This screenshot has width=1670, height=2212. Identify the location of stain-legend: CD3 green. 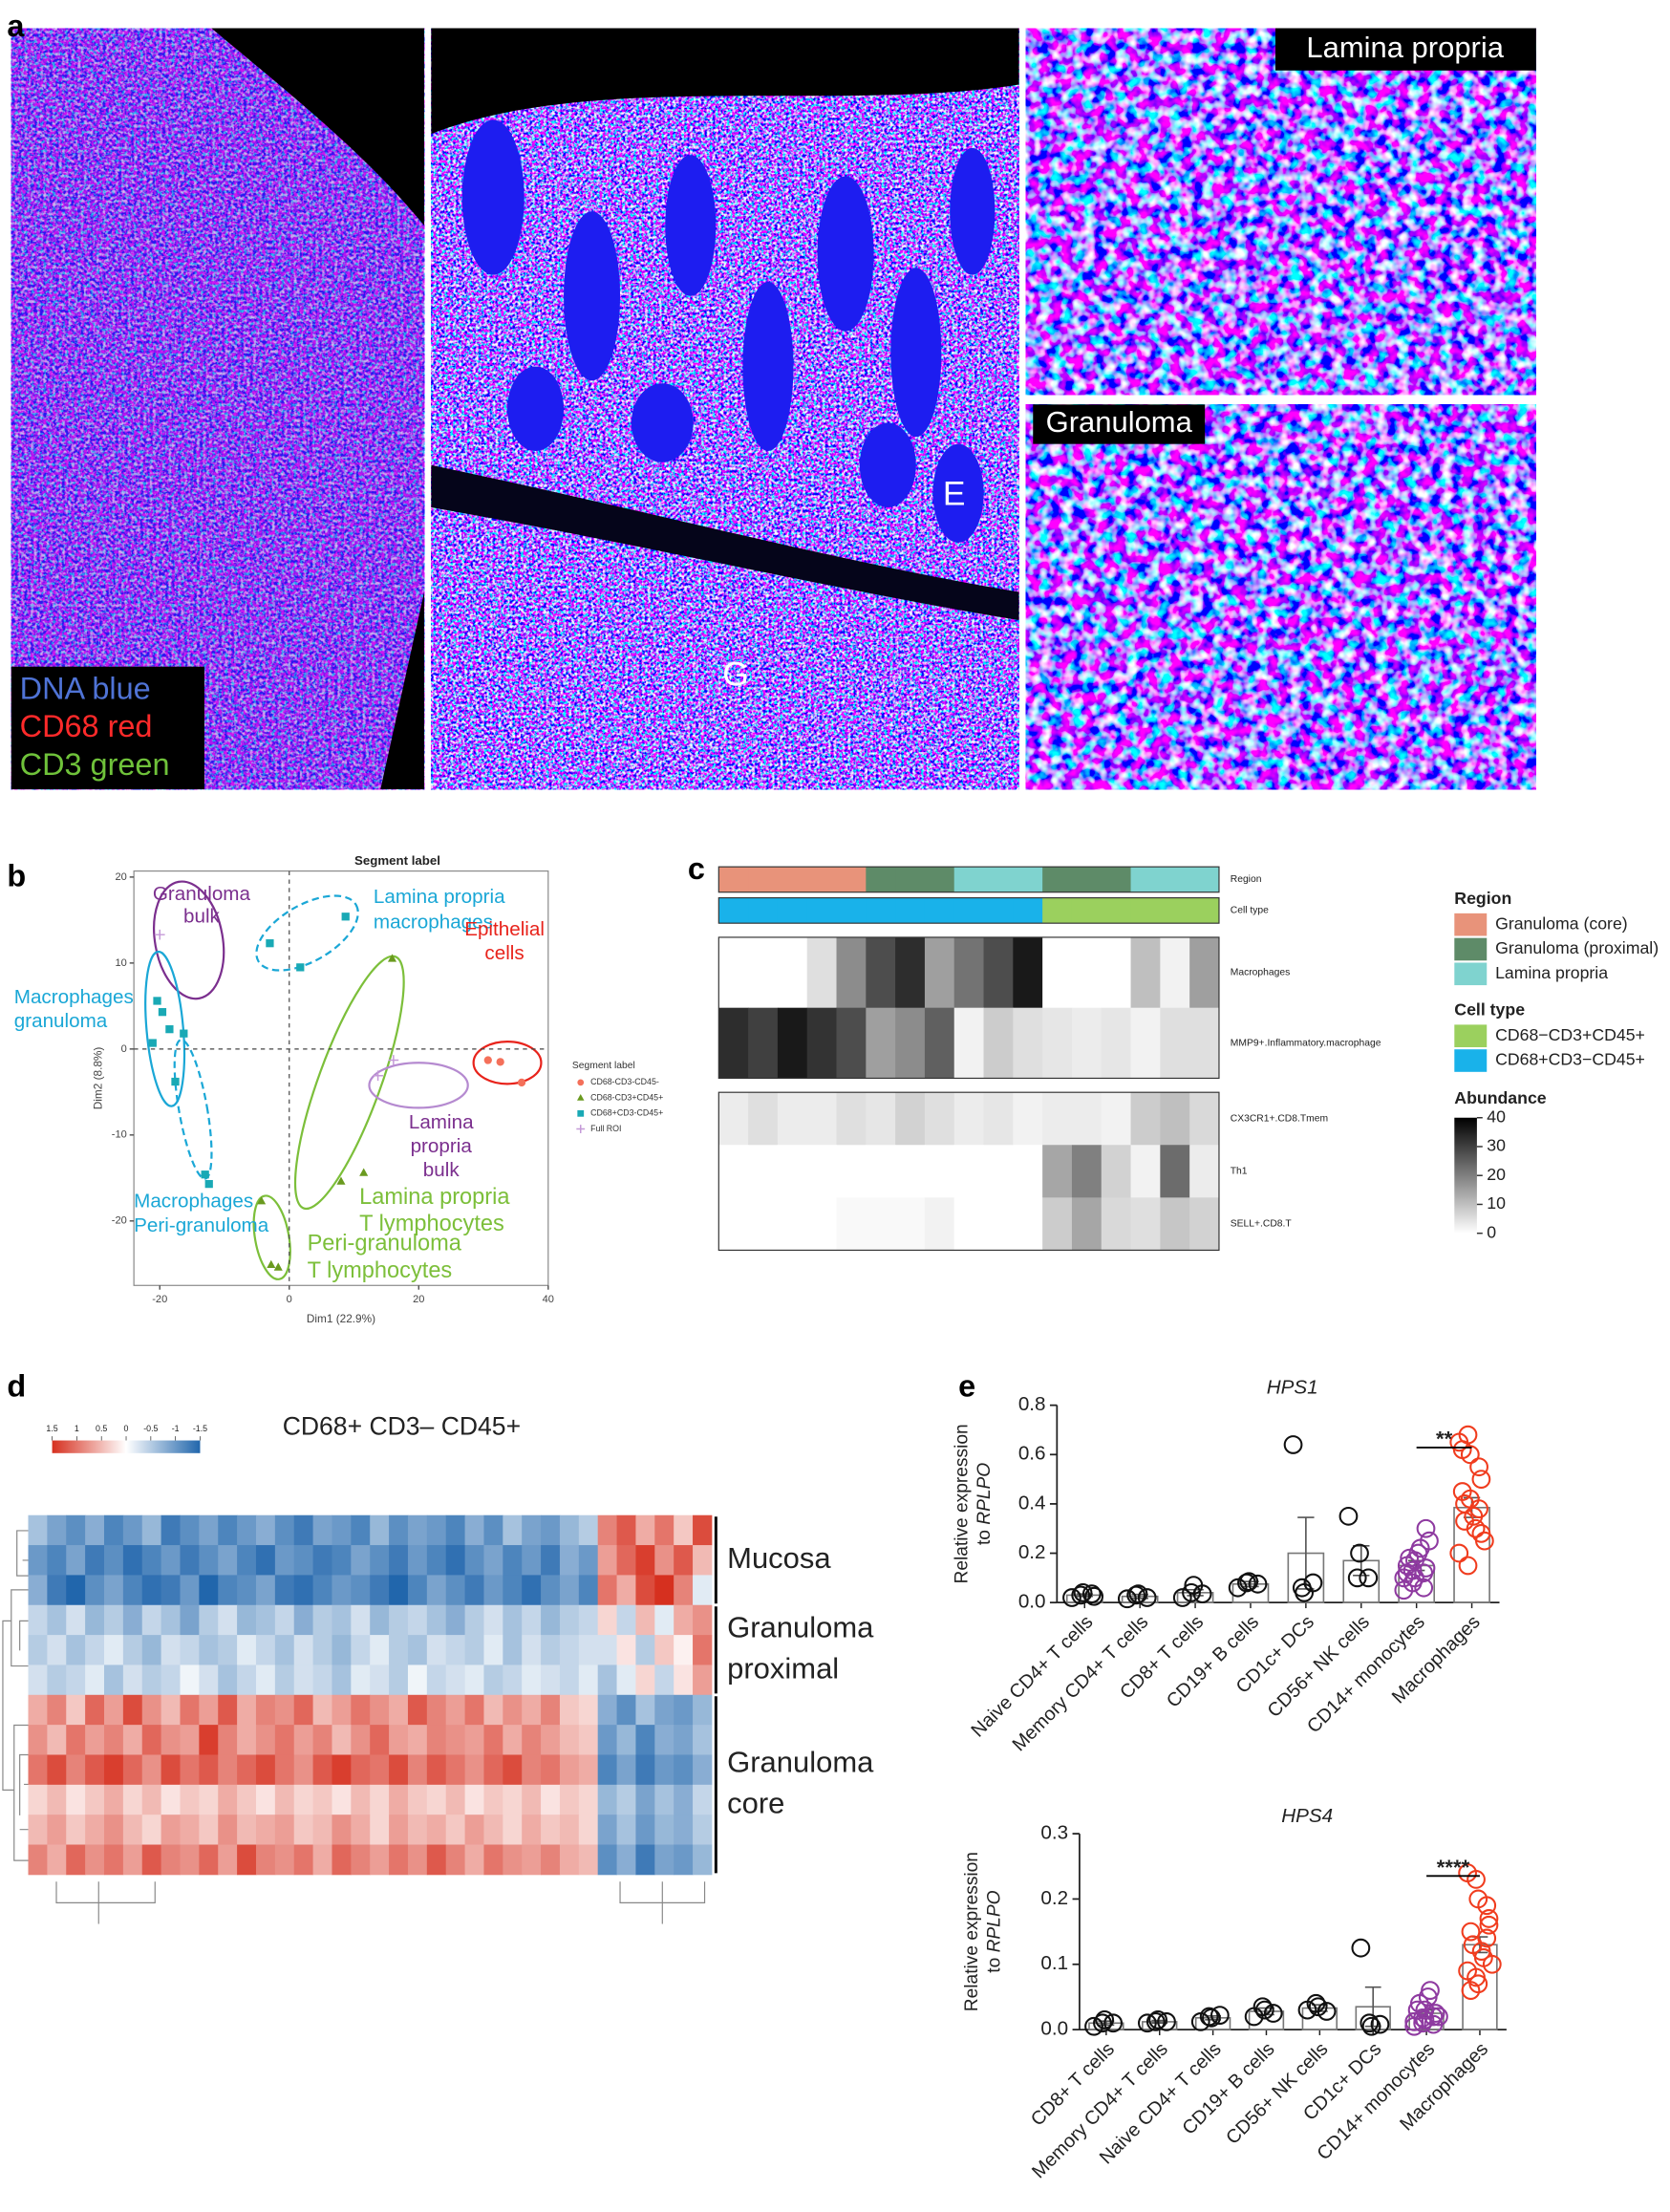
(95, 764).